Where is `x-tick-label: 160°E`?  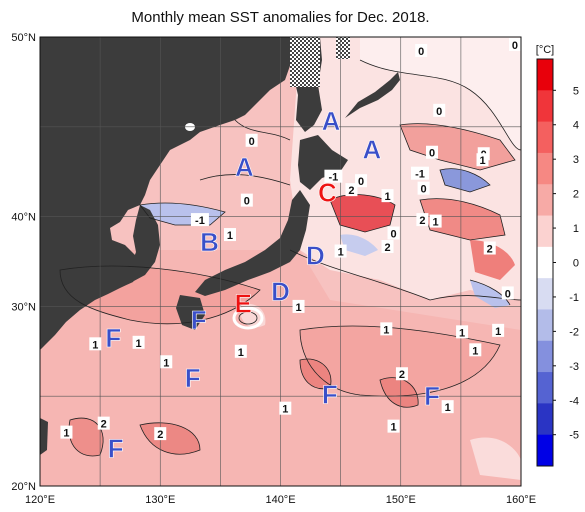
x-tick-label: 160°E is located at coordinates (521, 500).